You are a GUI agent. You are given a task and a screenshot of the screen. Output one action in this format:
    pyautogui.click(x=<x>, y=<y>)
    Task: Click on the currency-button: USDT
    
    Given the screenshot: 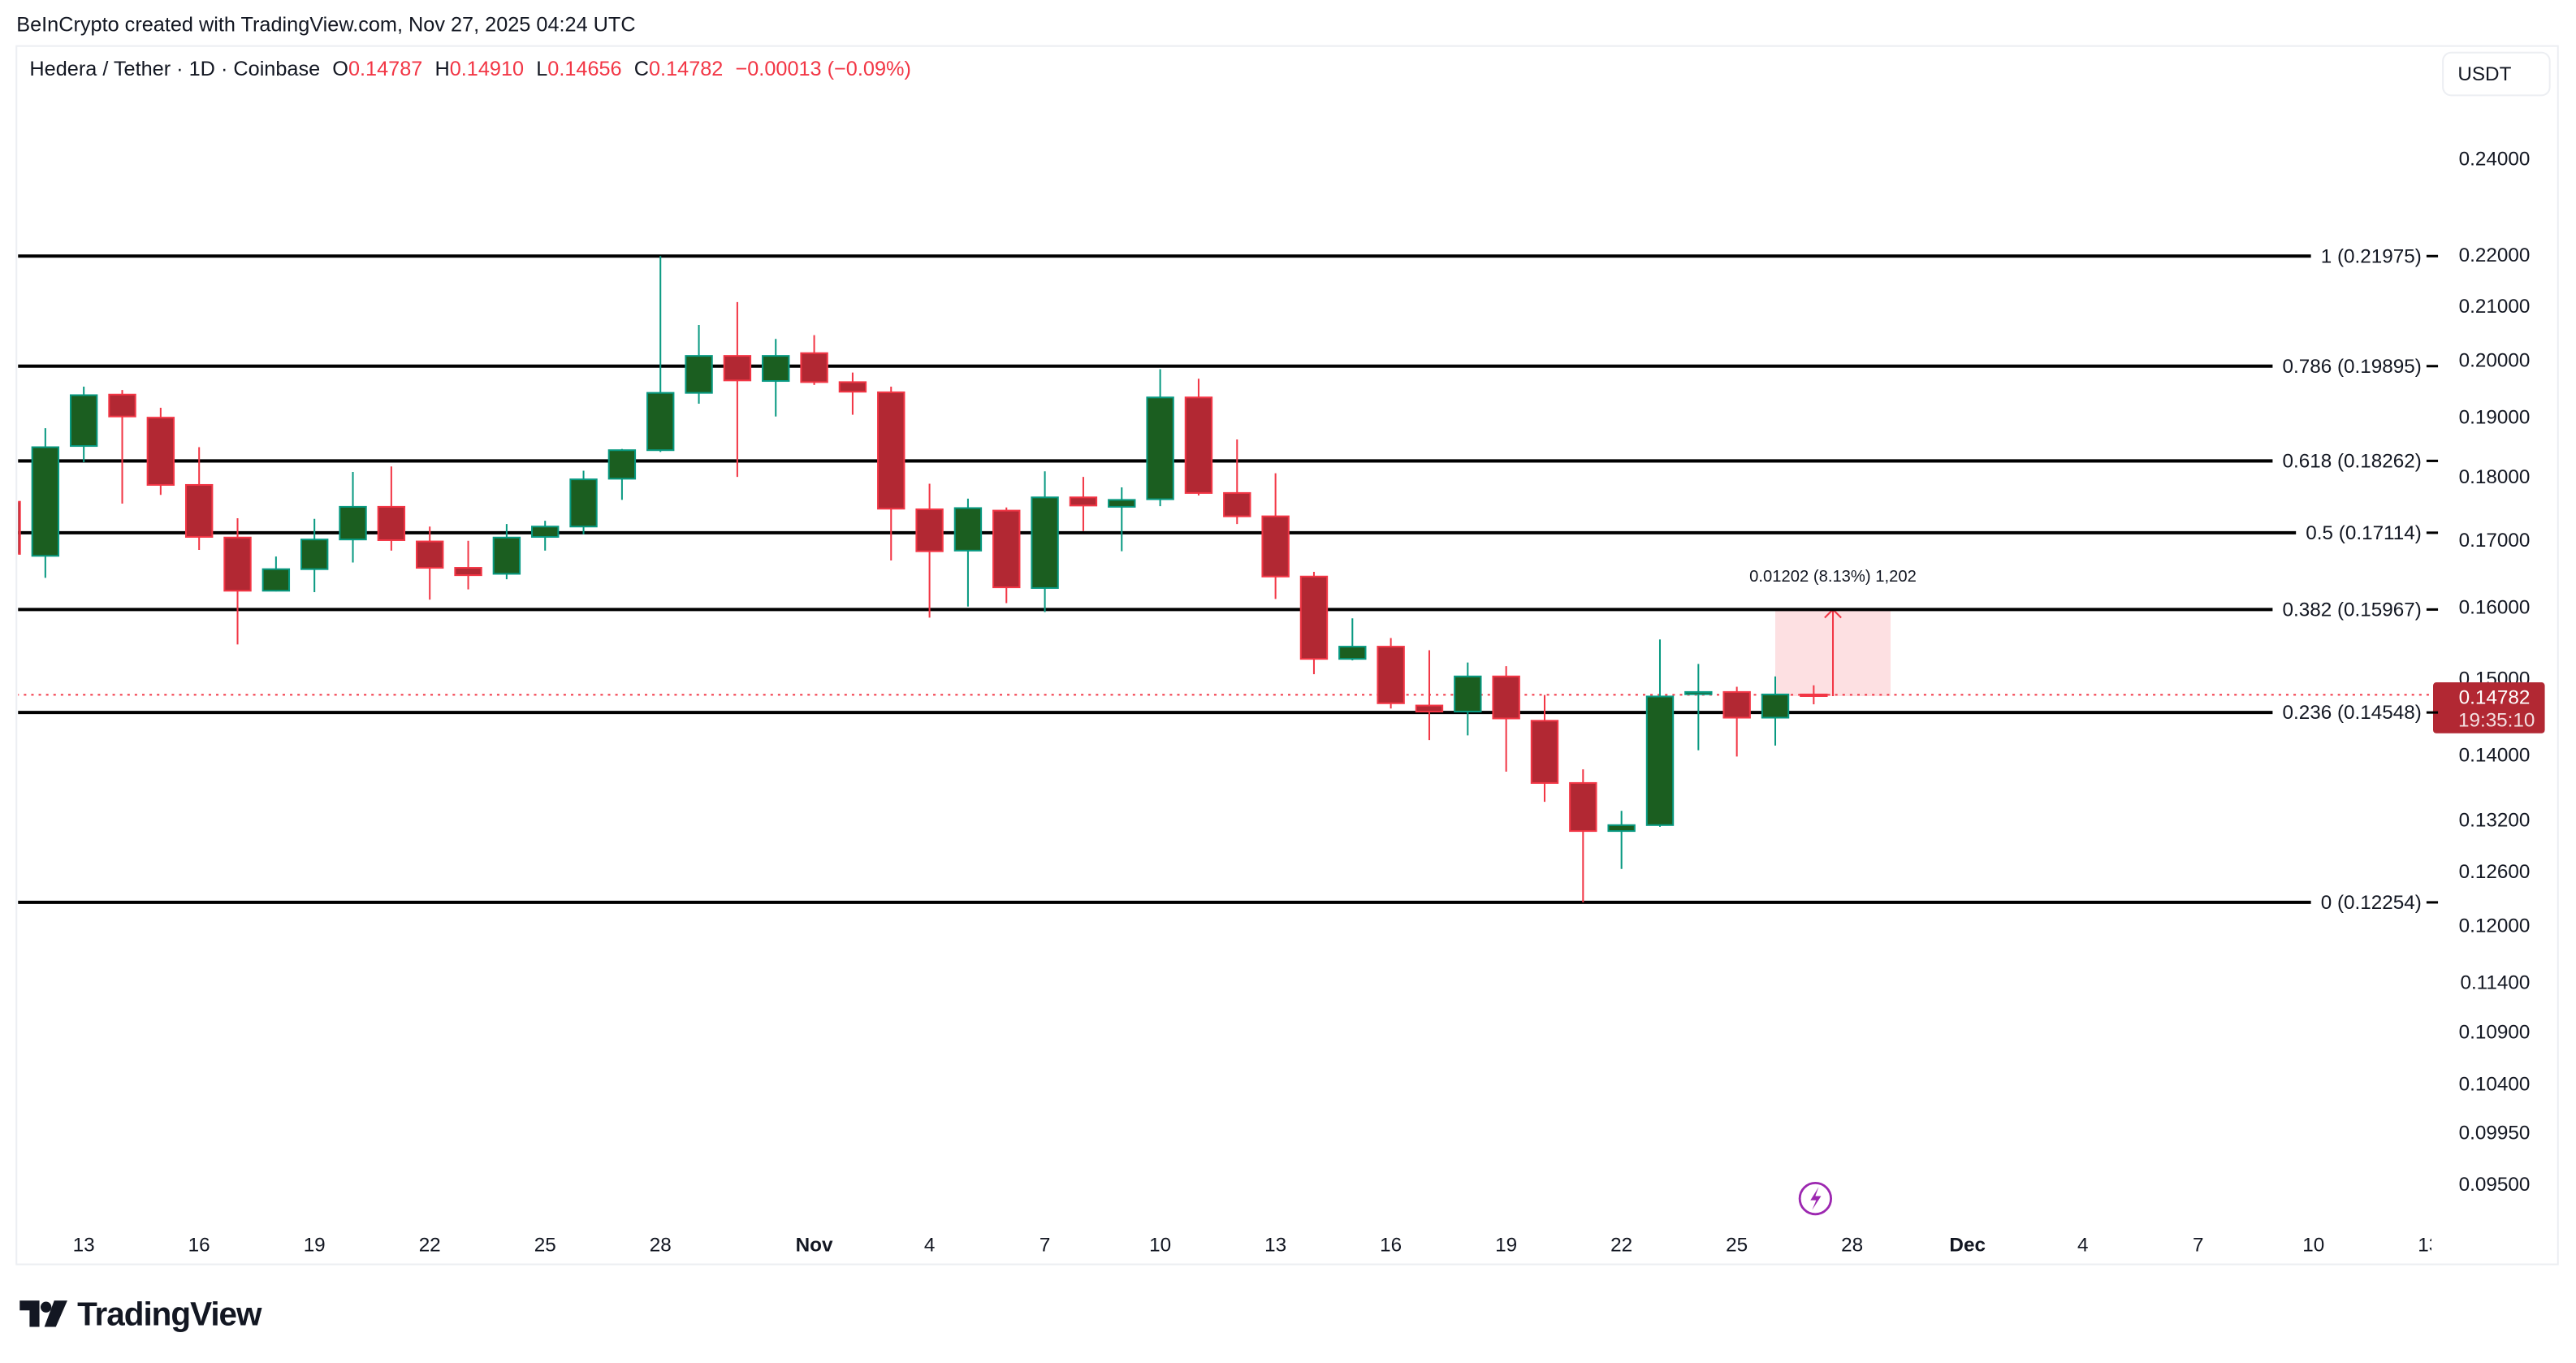 What is the action you would take?
    pyautogui.click(x=2497, y=74)
    